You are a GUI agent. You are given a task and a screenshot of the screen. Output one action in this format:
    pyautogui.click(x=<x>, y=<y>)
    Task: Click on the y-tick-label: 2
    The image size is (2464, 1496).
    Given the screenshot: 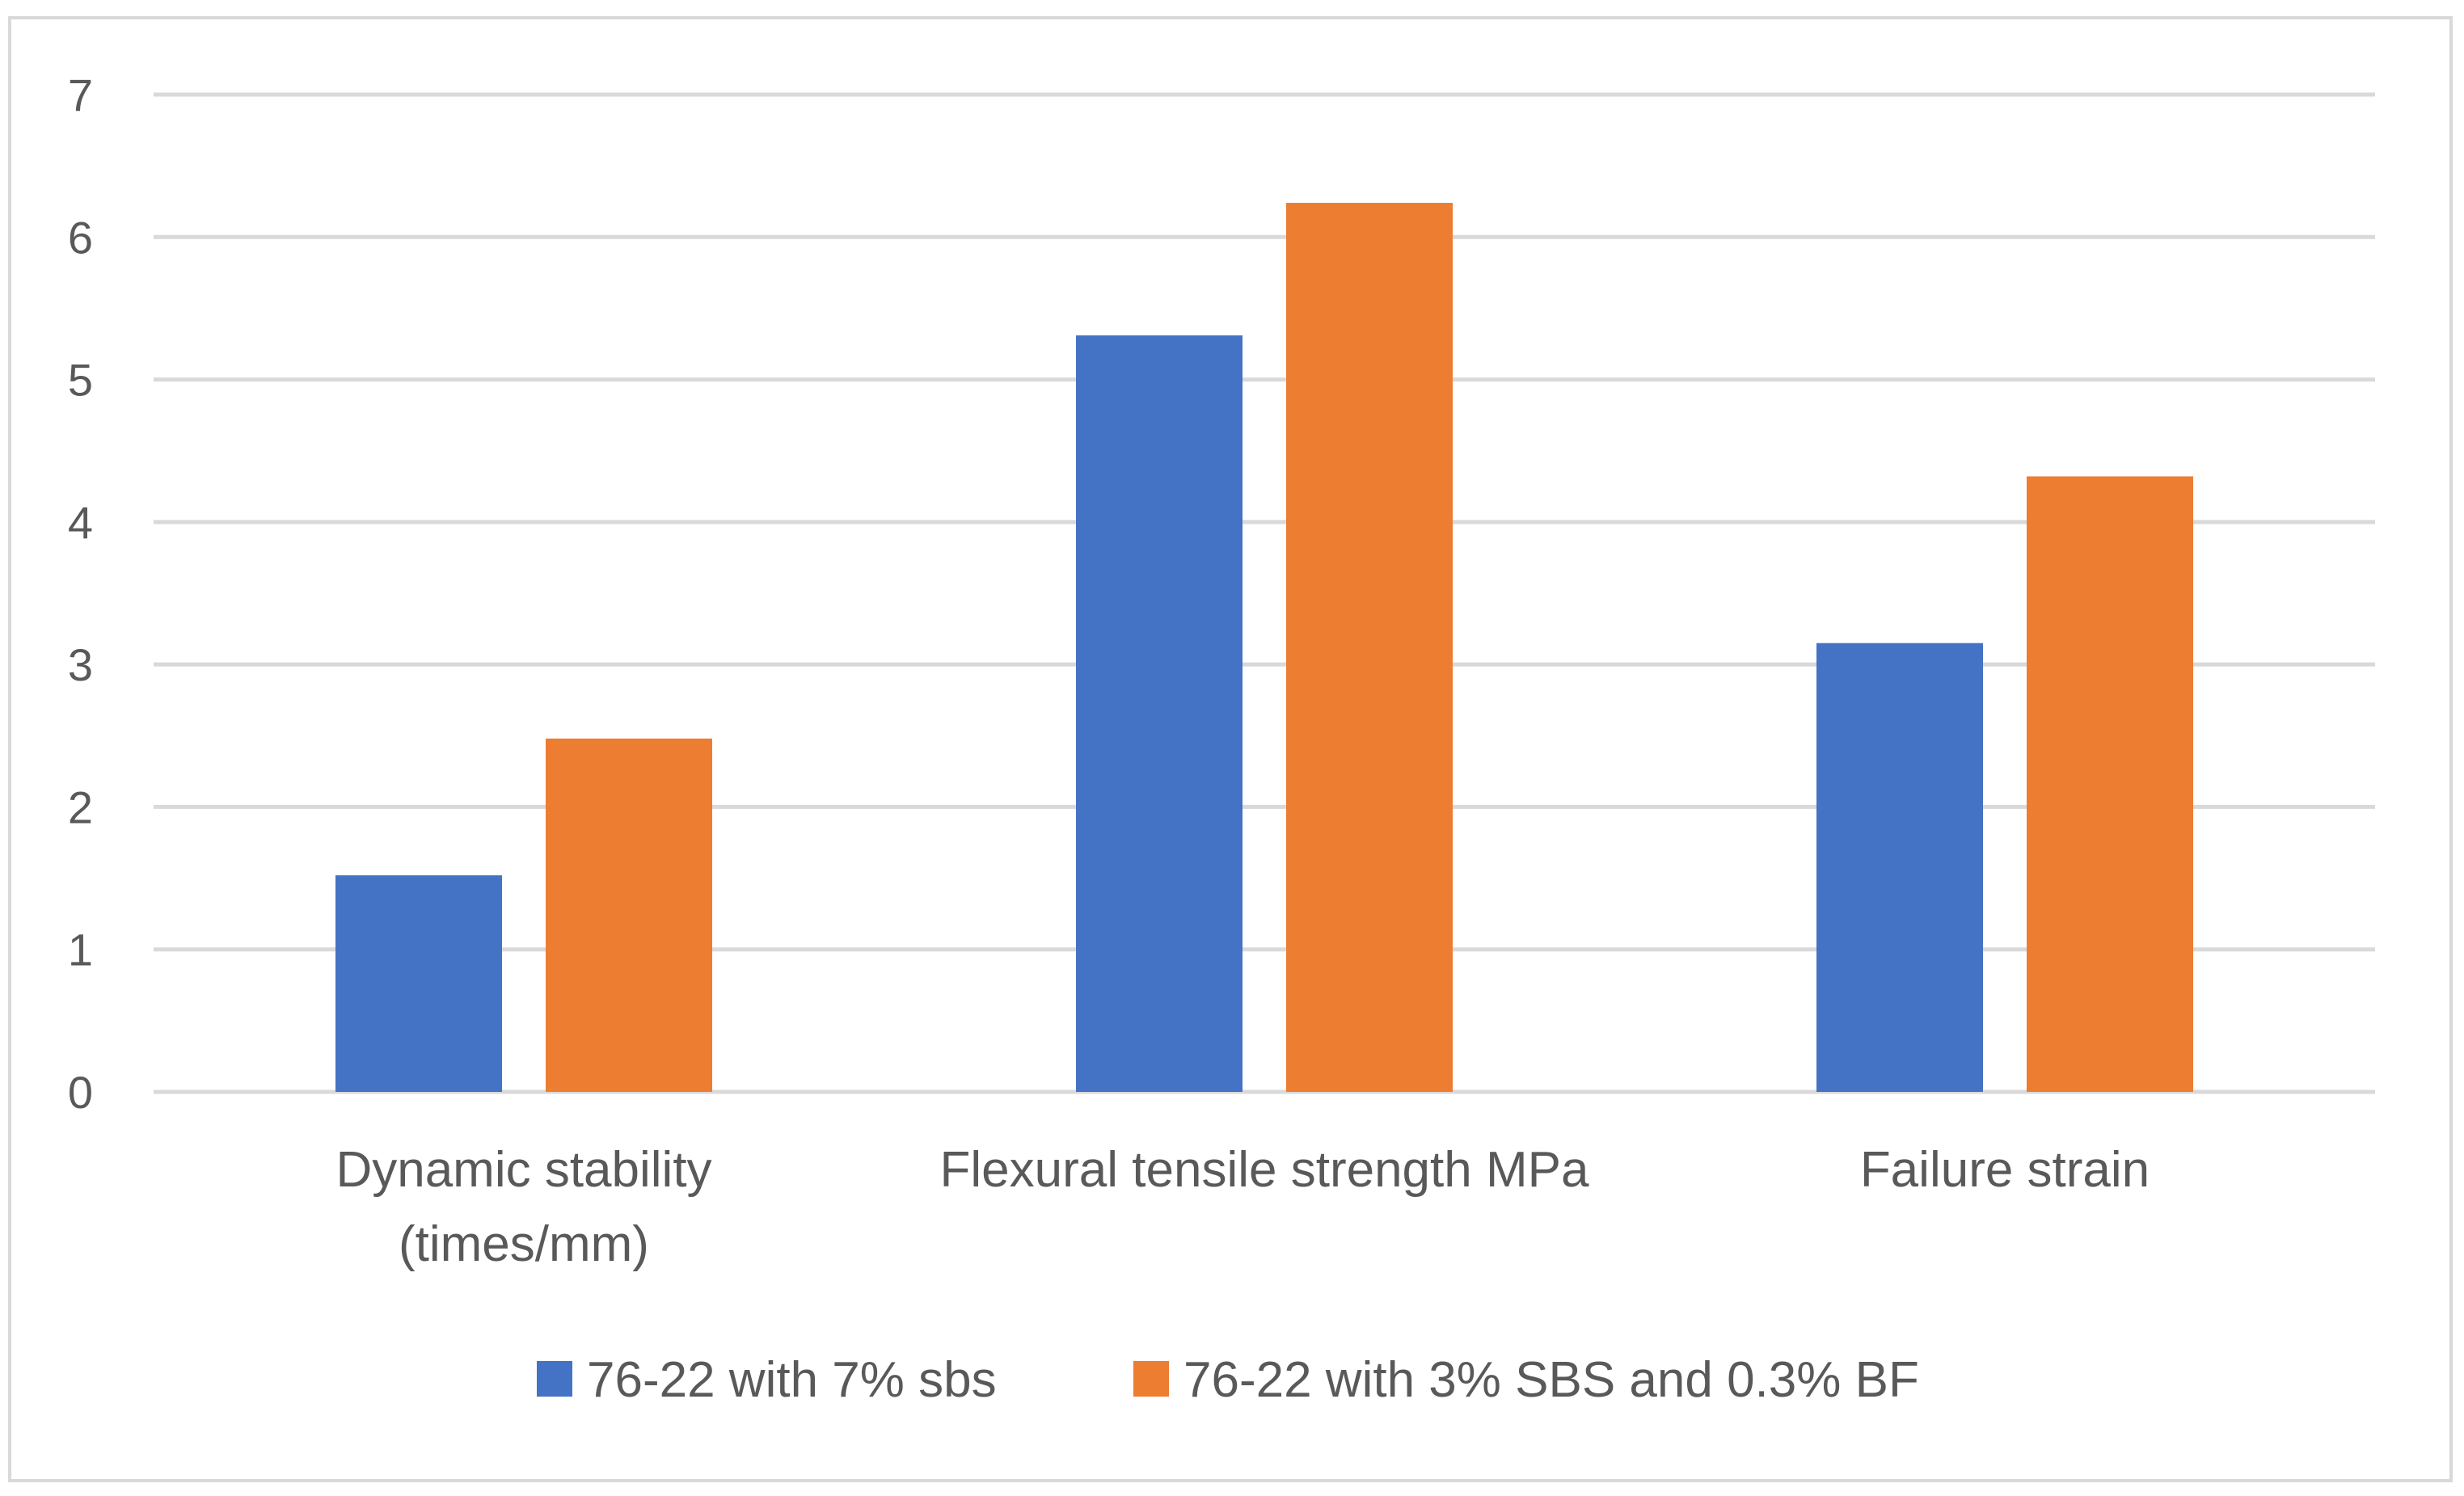 What is the action you would take?
    pyautogui.click(x=81, y=807)
    